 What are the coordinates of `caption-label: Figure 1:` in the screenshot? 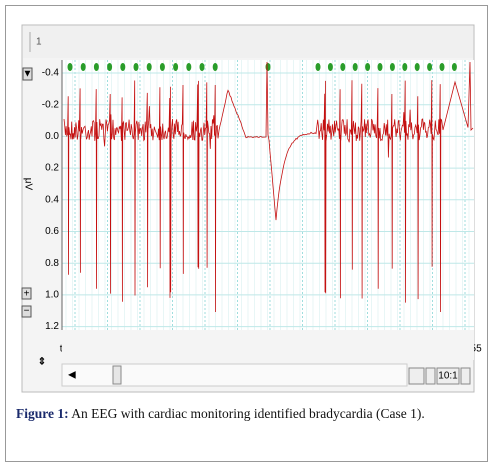 It's located at (42, 413).